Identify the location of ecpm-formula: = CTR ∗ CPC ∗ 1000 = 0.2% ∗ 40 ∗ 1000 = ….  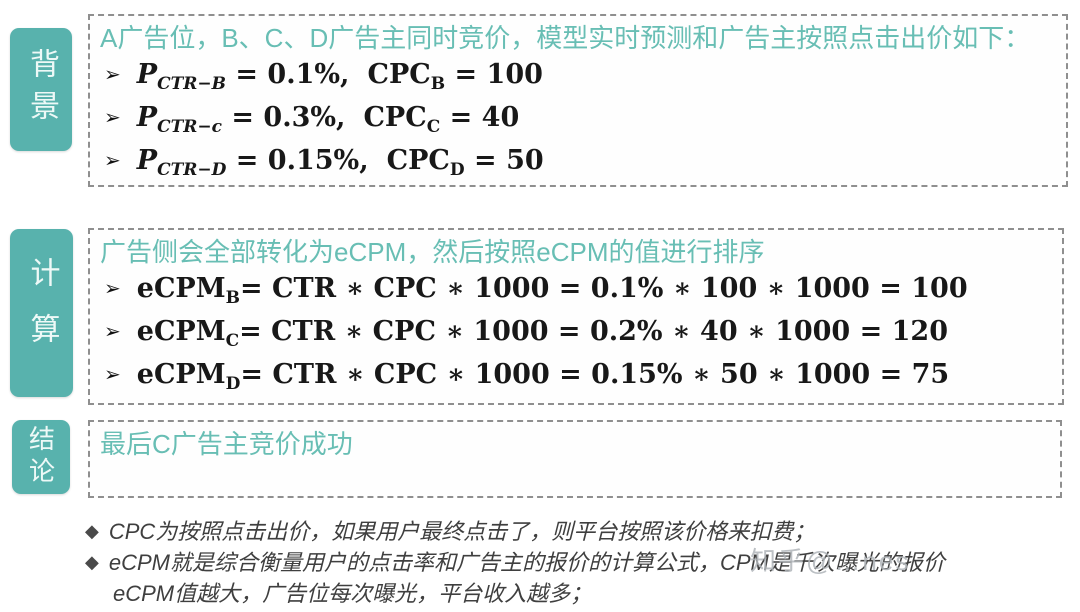
(593, 331).